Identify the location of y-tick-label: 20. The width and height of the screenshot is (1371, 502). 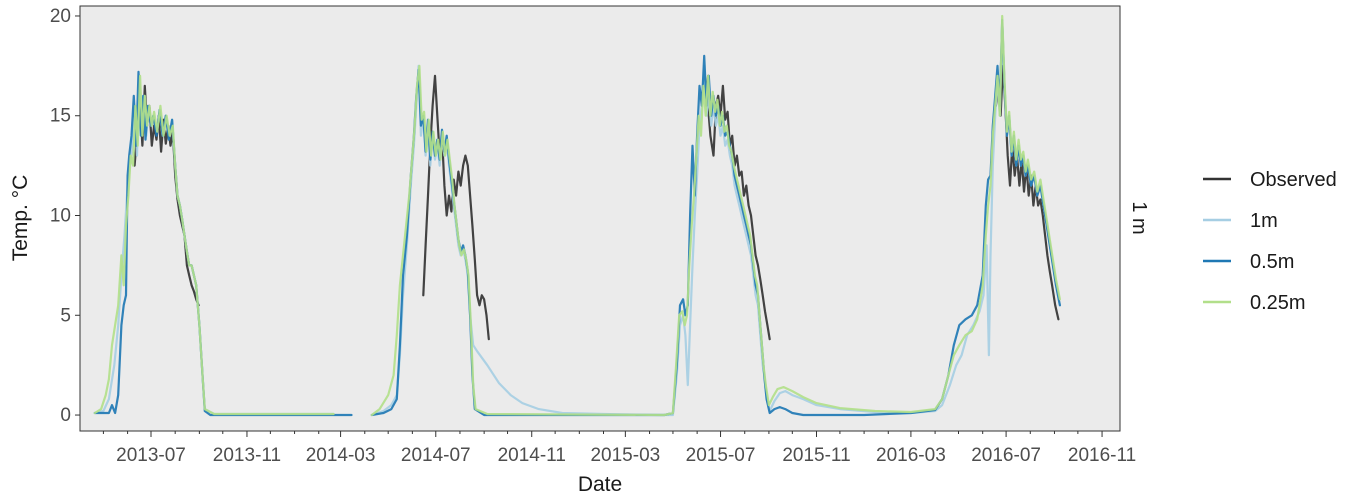
(60, 16).